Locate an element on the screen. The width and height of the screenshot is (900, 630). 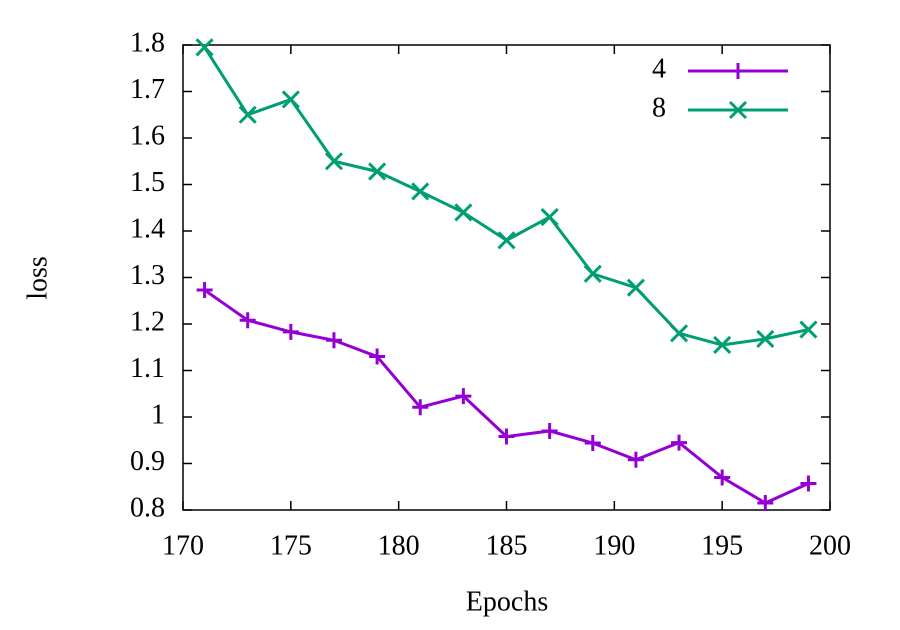
y-tick-label: 1.4 is located at coordinates (147, 228).